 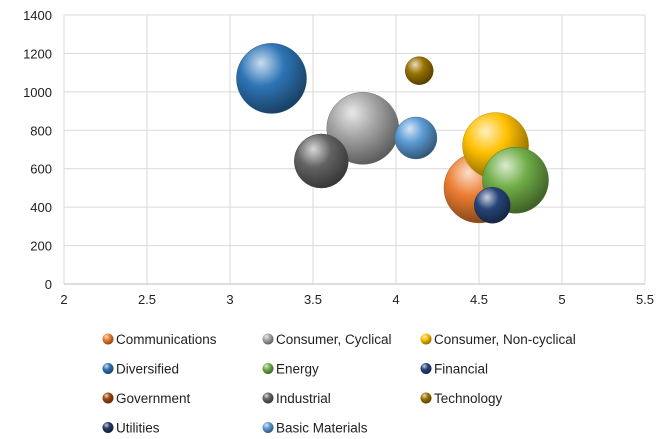 What do you see at coordinates (48, 284) in the screenshot?
I see `y-tick-label: 0` at bounding box center [48, 284].